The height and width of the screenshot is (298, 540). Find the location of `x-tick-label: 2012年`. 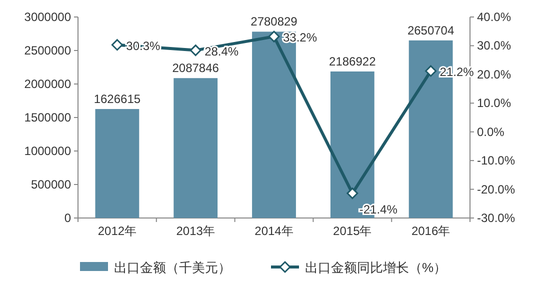

x-tick-label: 2012年 is located at coordinates (117, 231).